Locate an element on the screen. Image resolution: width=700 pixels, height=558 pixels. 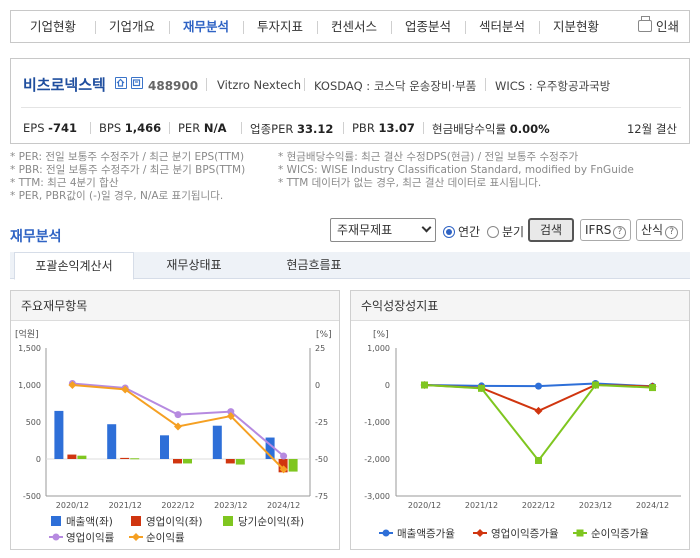
radio-annual: 연간 is located at coordinates (461, 231).